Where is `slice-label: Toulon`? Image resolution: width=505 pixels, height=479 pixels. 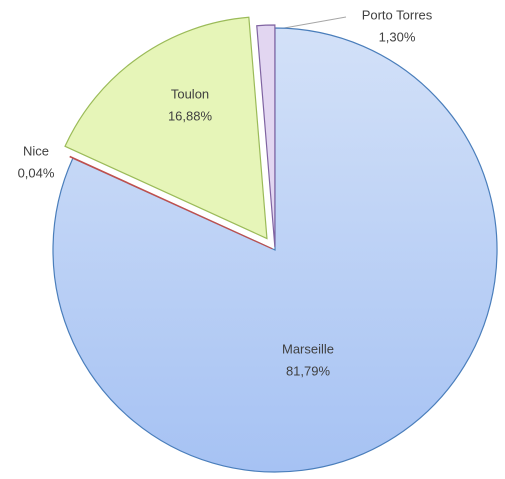
slice-label: Toulon is located at coordinates (190, 93).